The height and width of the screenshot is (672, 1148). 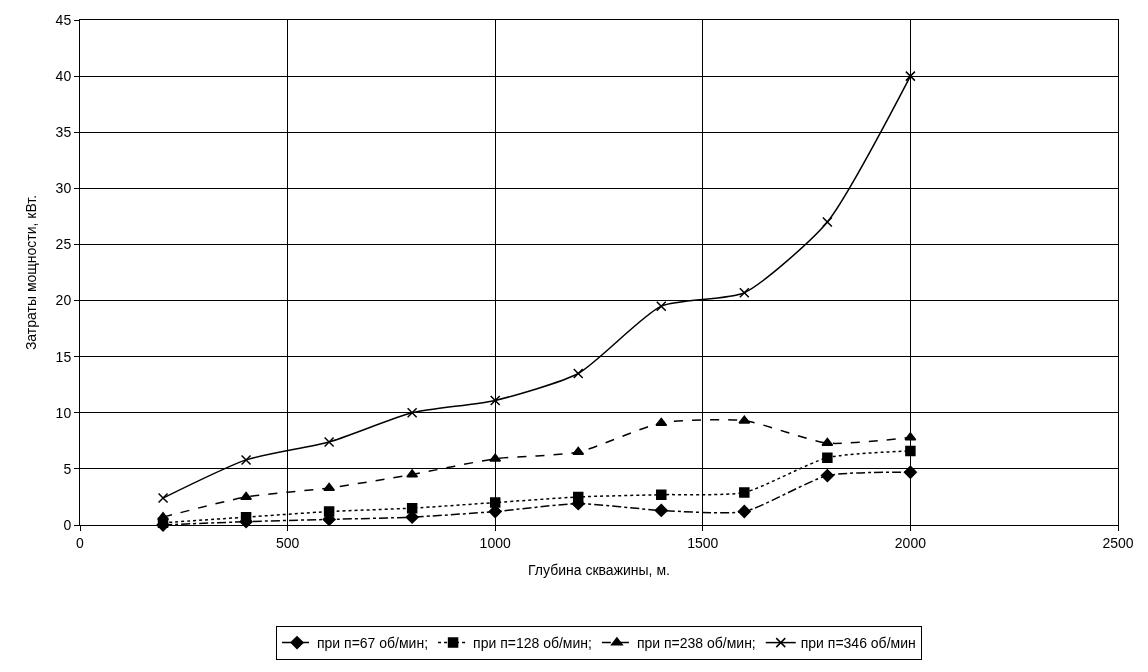 I want to click on y-tick-label: 45, so click(x=63, y=19).